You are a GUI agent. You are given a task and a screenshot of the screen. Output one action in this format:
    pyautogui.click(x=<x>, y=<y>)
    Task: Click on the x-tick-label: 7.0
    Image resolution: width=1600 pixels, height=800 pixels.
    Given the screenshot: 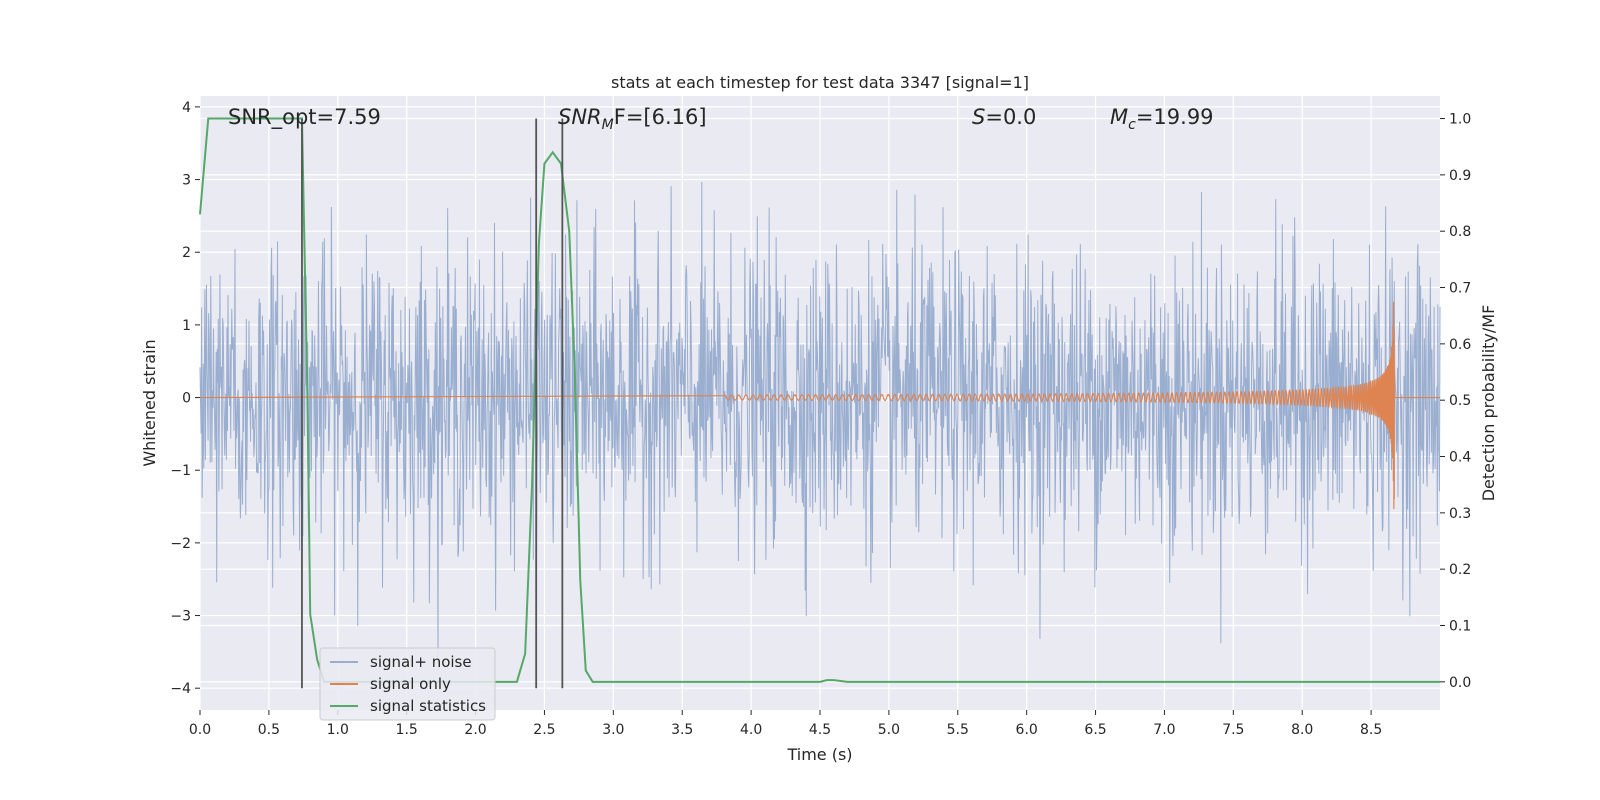 What is the action you would take?
    pyautogui.click(x=1164, y=730)
    